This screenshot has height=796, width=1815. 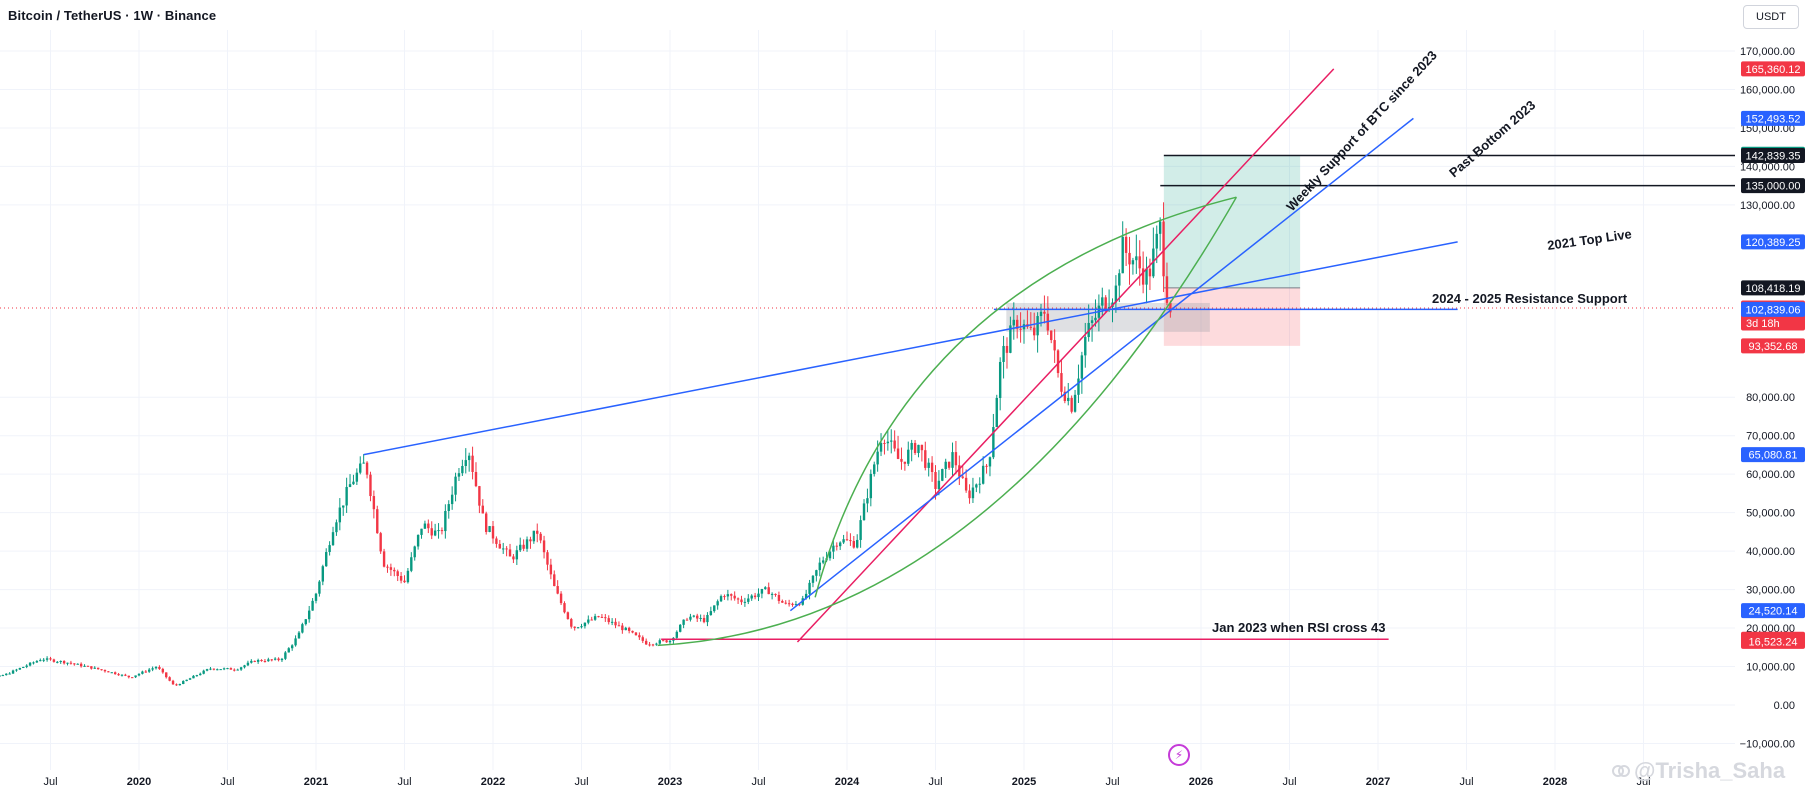 What do you see at coordinates (1770, 668) in the screenshot?
I see `y-tick-label: 10,000.00` at bounding box center [1770, 668].